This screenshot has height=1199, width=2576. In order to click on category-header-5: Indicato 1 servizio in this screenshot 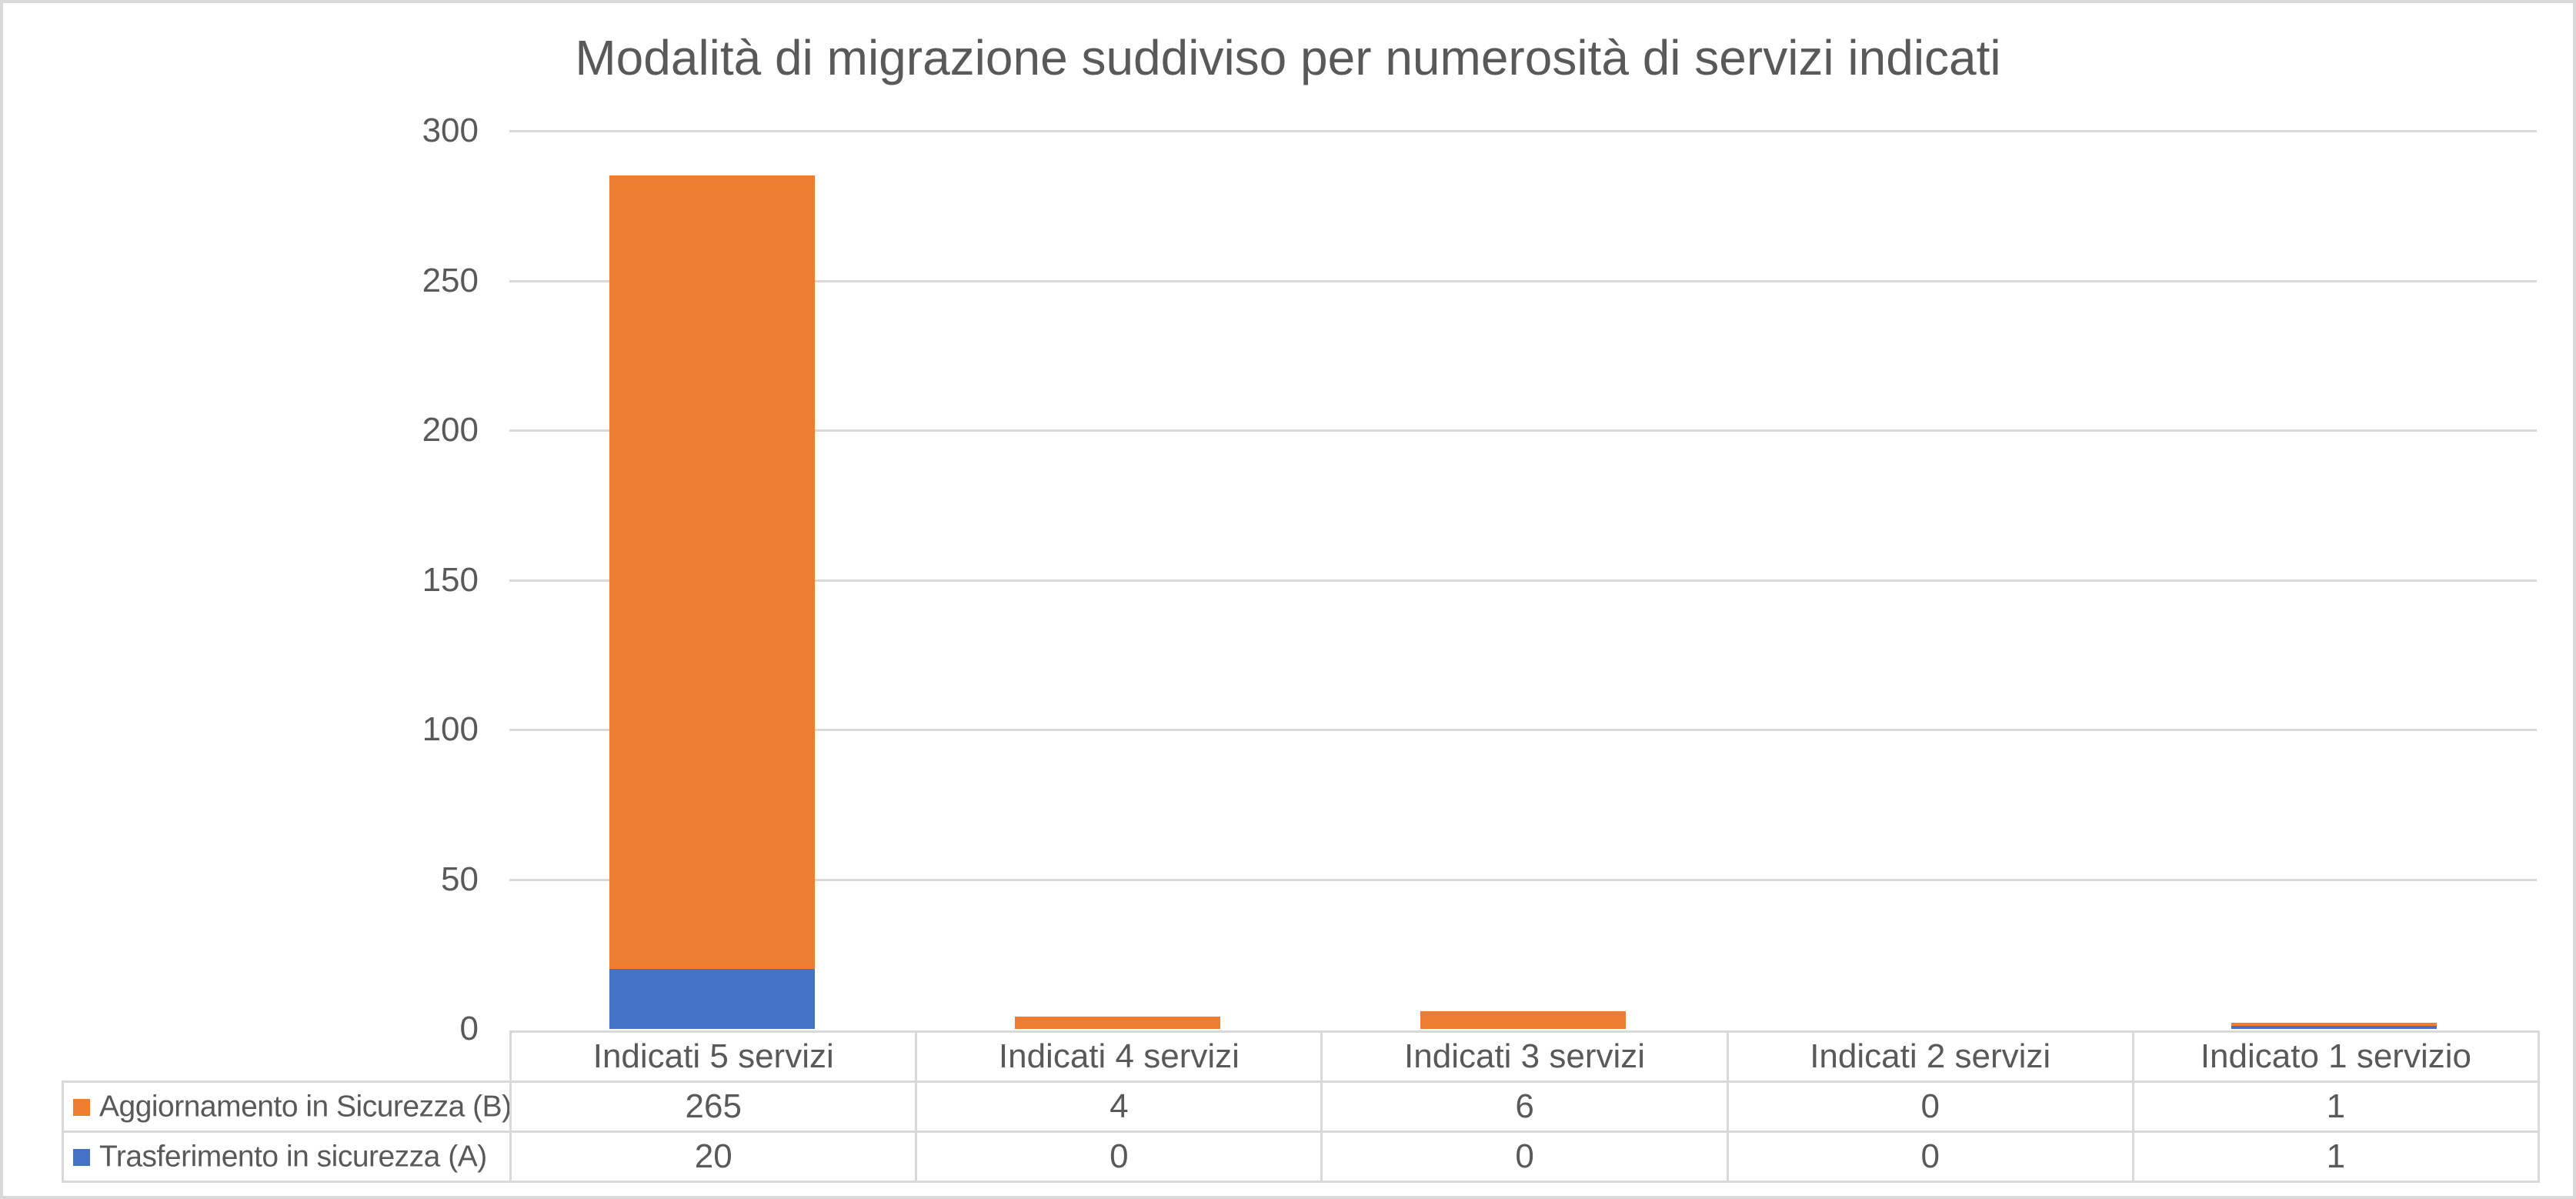, I will do `click(2336, 1056)`.